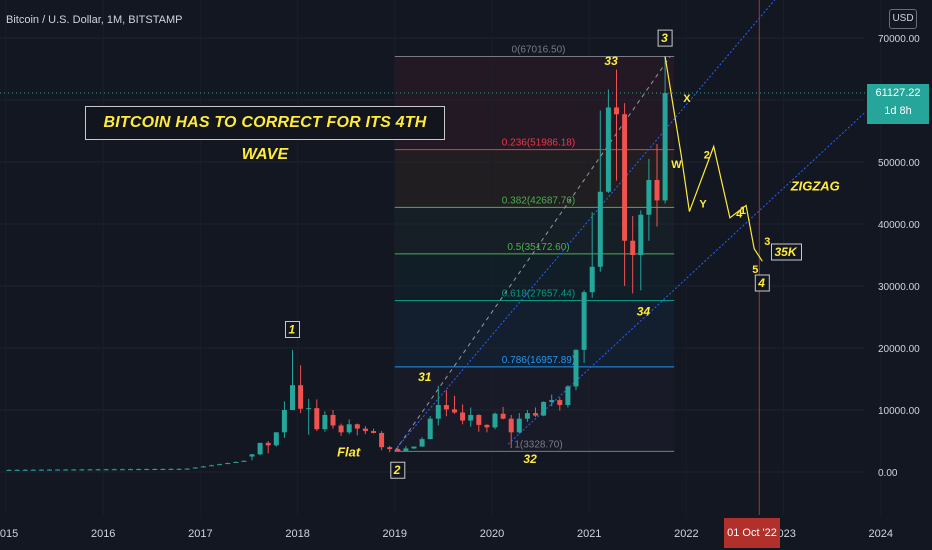  Describe the element at coordinates (538, 294) in the screenshot. I see `fib-level-label: 0.618(27657.44)` at that location.